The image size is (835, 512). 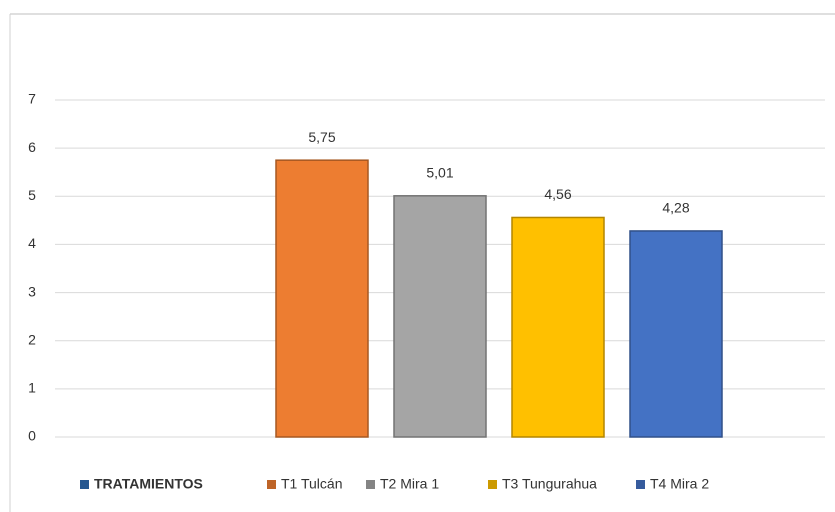 I want to click on y-tick-label: 5, so click(x=32, y=195).